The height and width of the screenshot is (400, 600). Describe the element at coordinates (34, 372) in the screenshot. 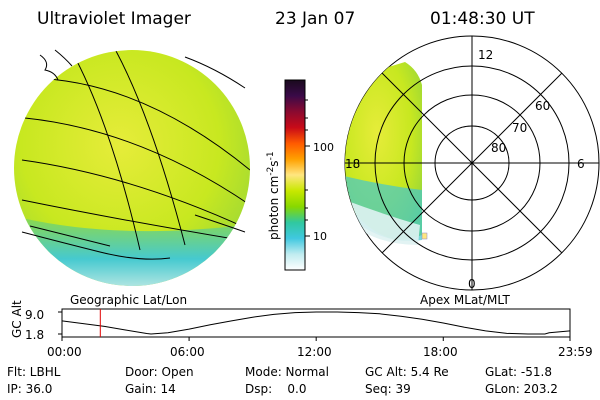

I see `filter-info: Flt: LBHL` at that location.